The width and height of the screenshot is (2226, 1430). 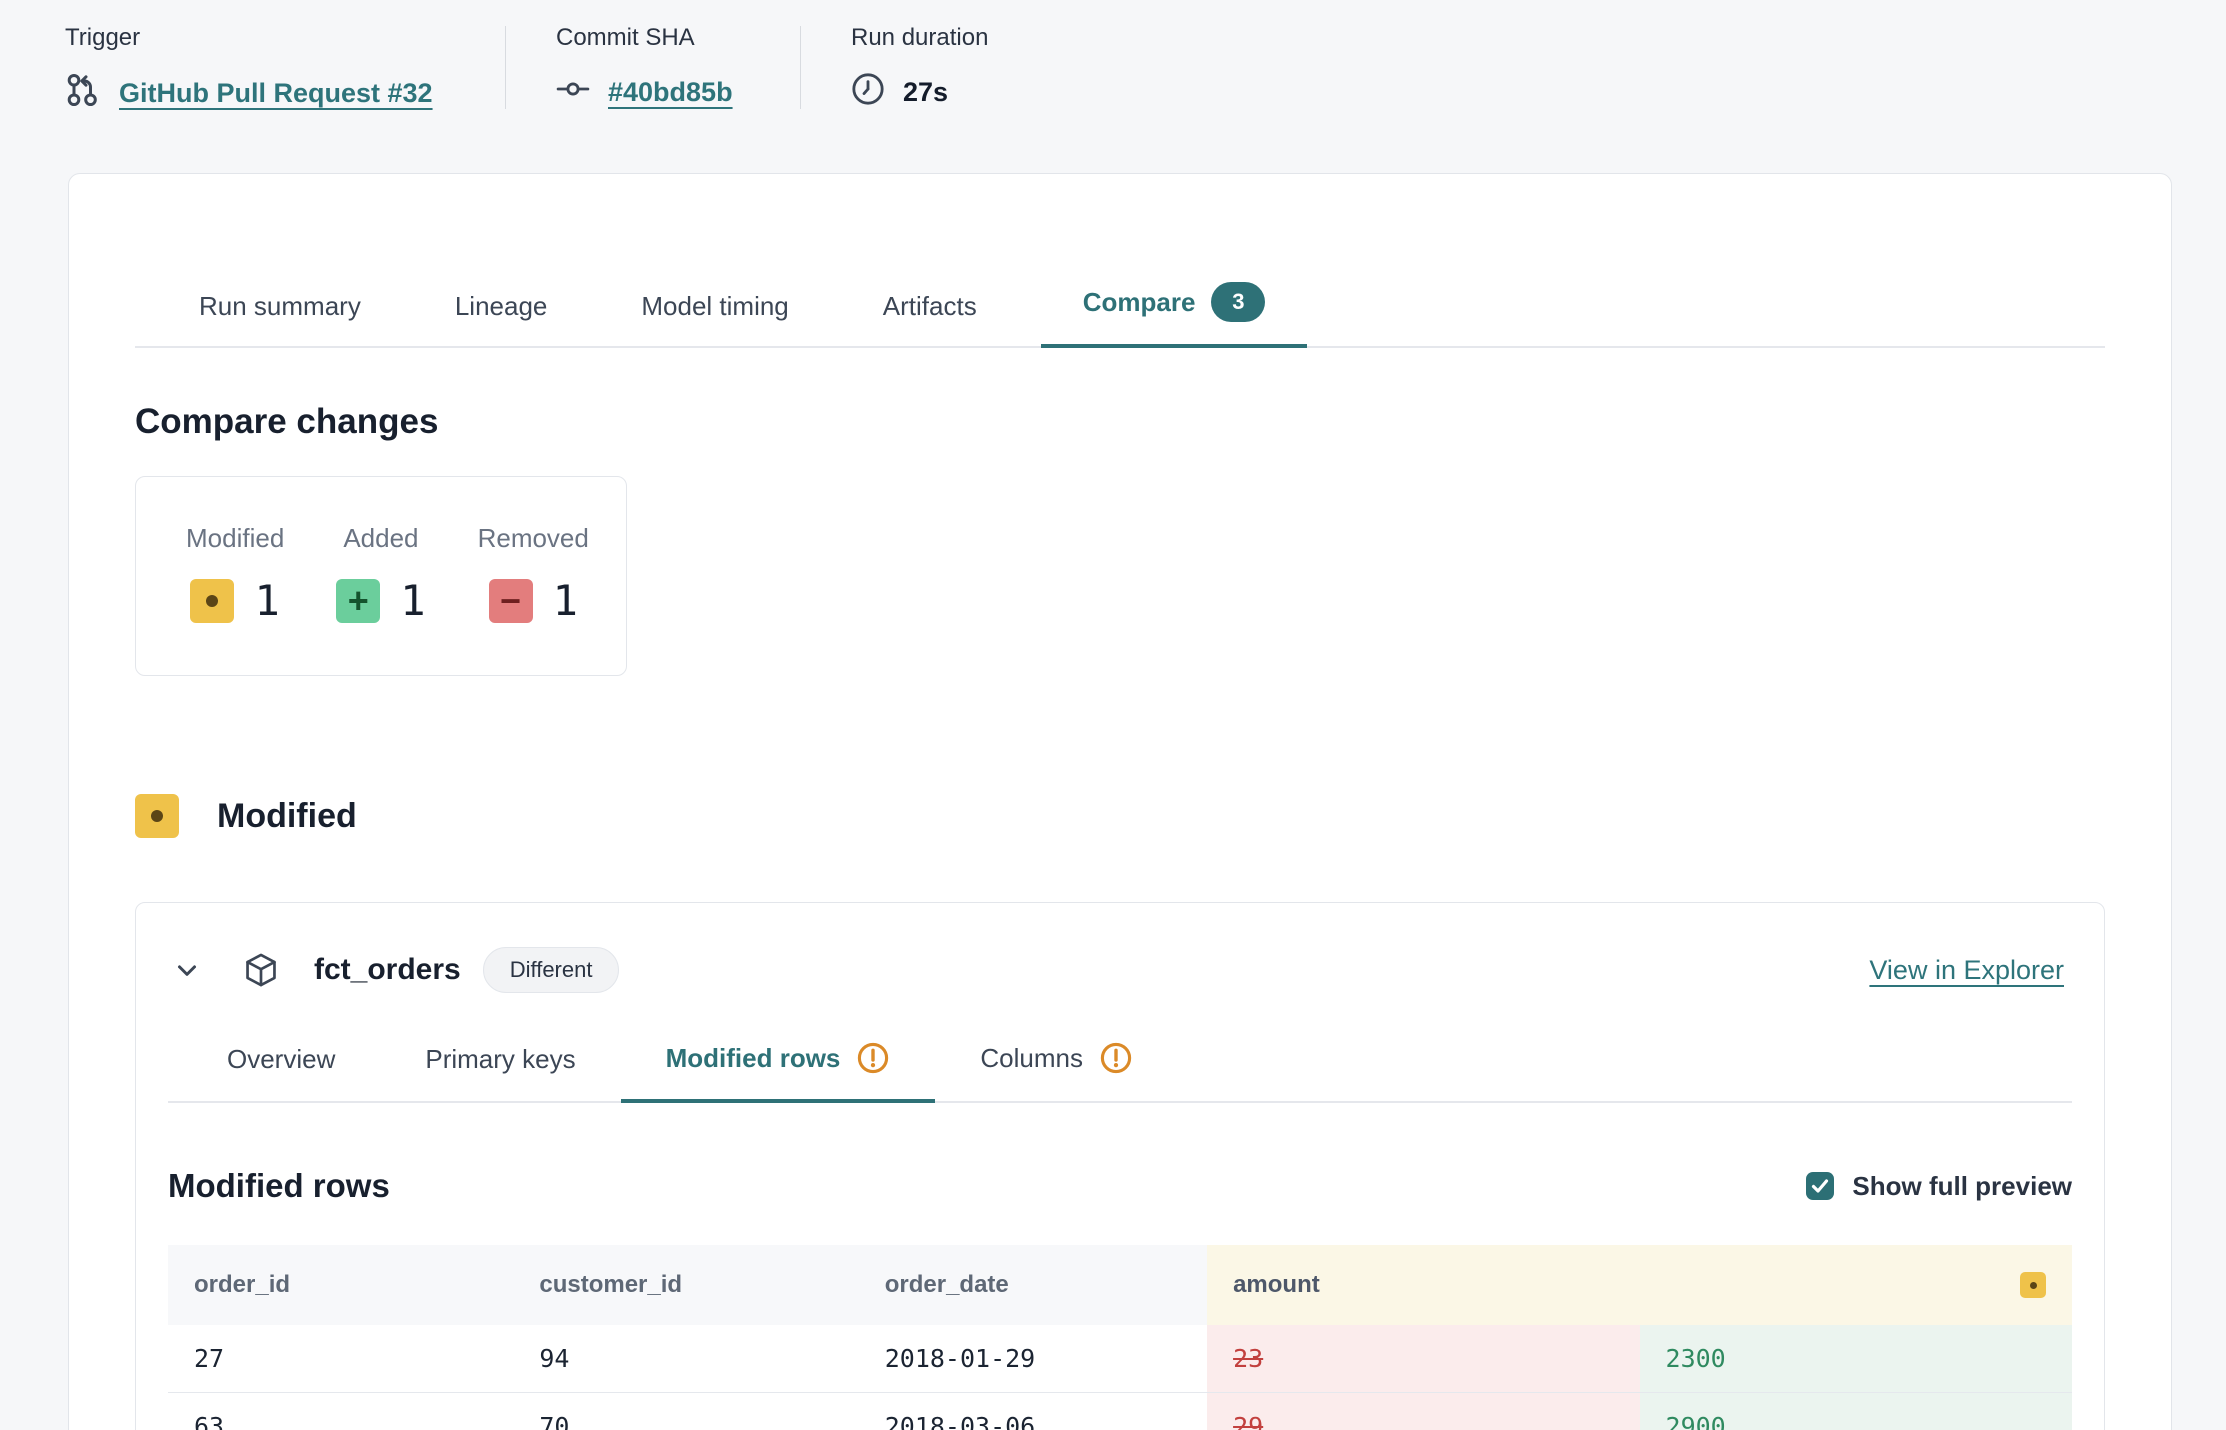 What do you see at coordinates (83, 93) in the screenshot?
I see `pull-request-icon` at bounding box center [83, 93].